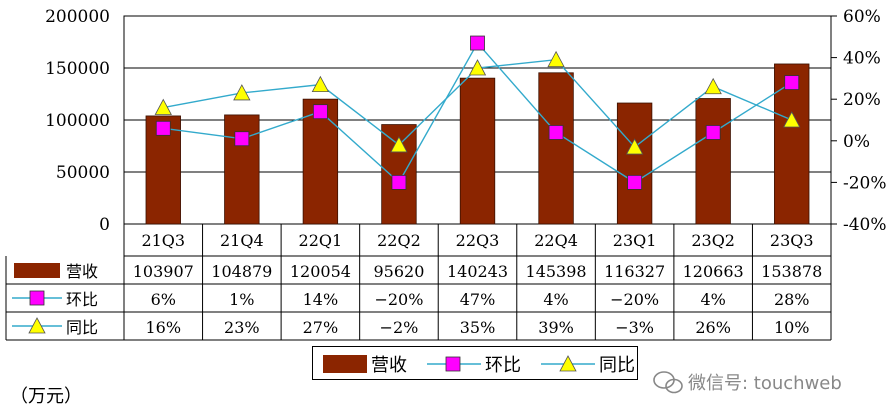 This screenshot has width=896, height=420. What do you see at coordinates (478, 299) in the screenshot?
I see `table-cell: 47%` at bounding box center [478, 299].